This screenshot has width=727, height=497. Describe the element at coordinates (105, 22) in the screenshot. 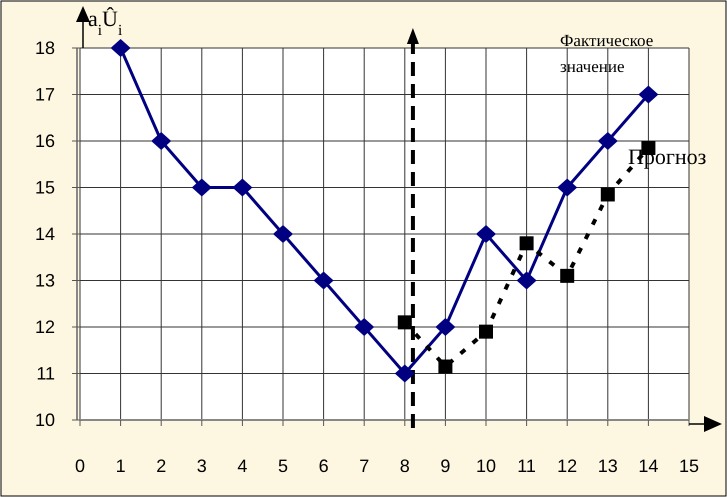

I see `y-axis-title: a$_{i}$Û$_{i}$` at that location.